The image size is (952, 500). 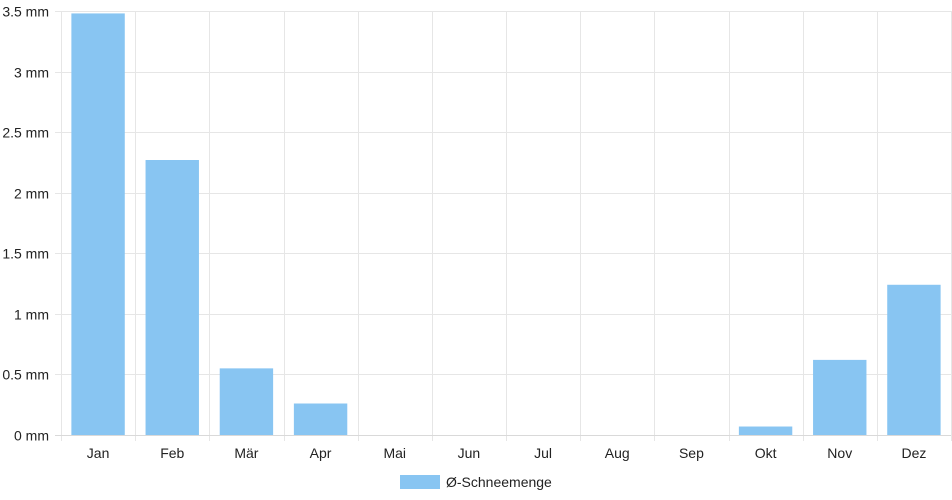 What do you see at coordinates (31, 73) in the screenshot?
I see `y-tick-label: 3 mm` at bounding box center [31, 73].